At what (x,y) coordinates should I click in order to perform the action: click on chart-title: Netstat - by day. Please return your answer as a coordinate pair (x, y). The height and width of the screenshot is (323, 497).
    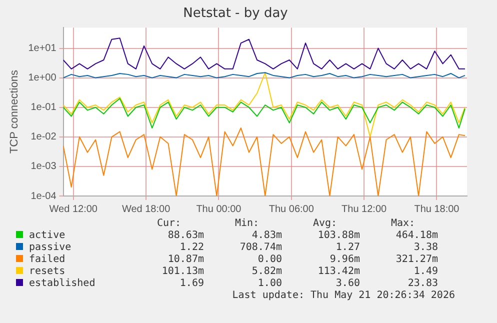
    Looking at the image, I should click on (235, 14).